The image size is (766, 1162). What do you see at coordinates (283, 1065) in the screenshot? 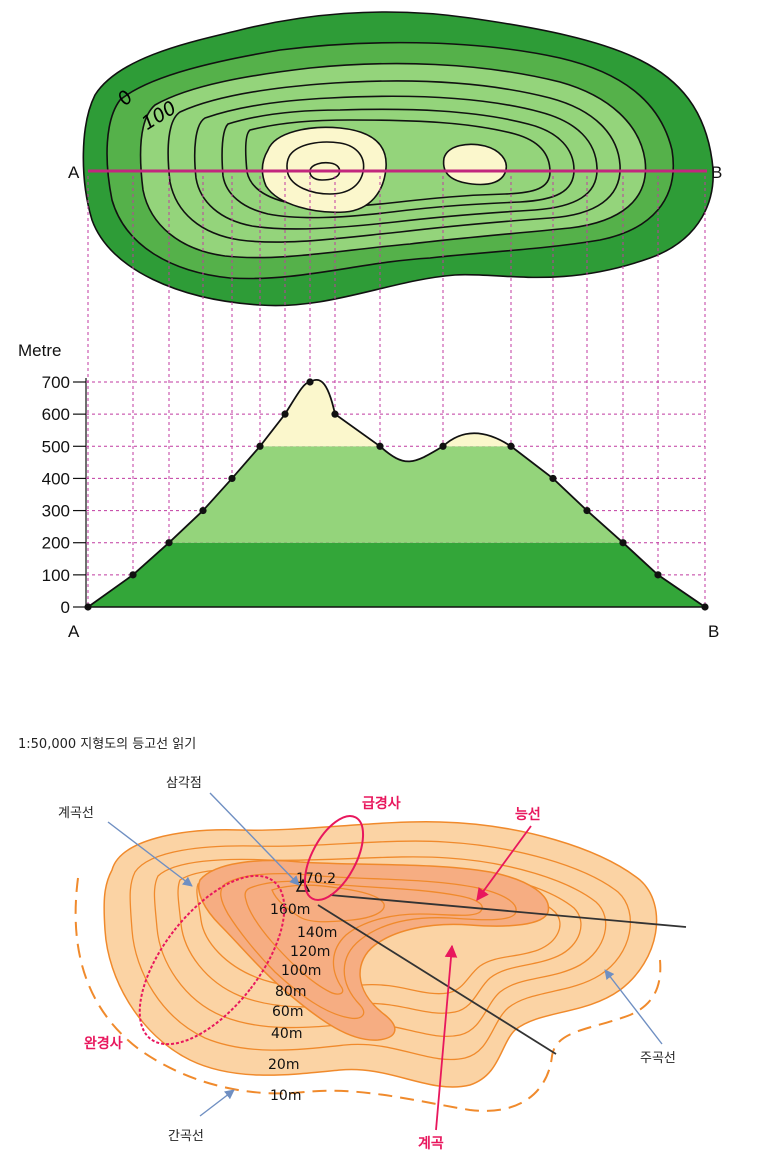
I see `elevation-20m: 20m` at bounding box center [283, 1065].